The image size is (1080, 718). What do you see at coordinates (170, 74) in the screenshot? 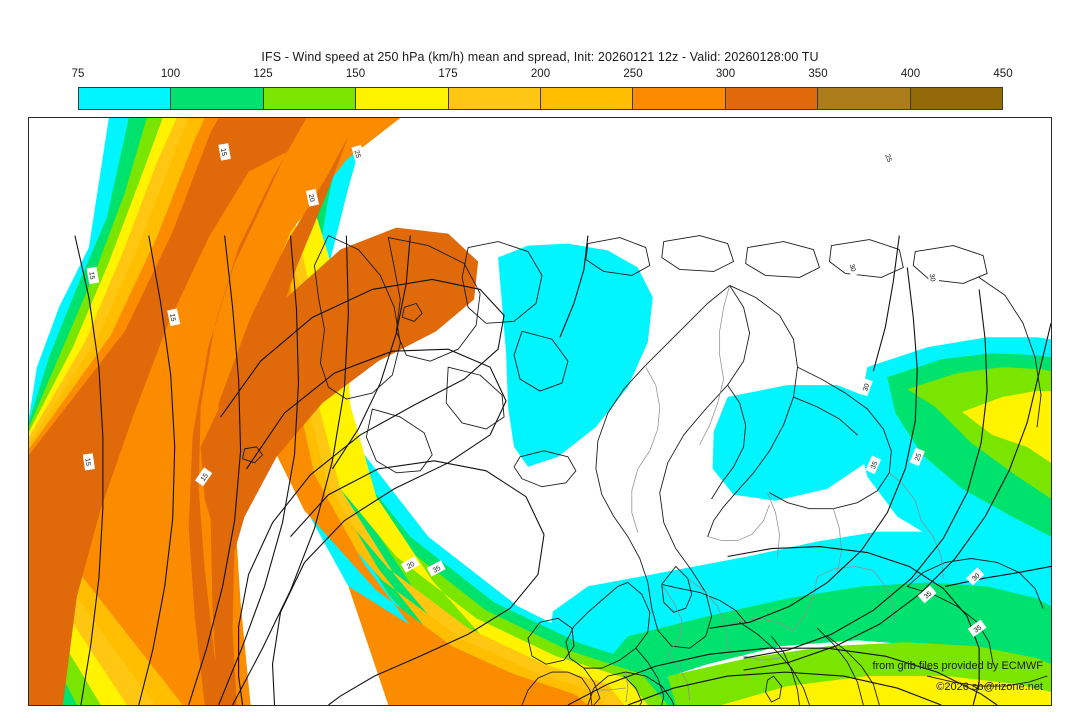
I see `colorbar-tick-100: 100` at bounding box center [170, 74].